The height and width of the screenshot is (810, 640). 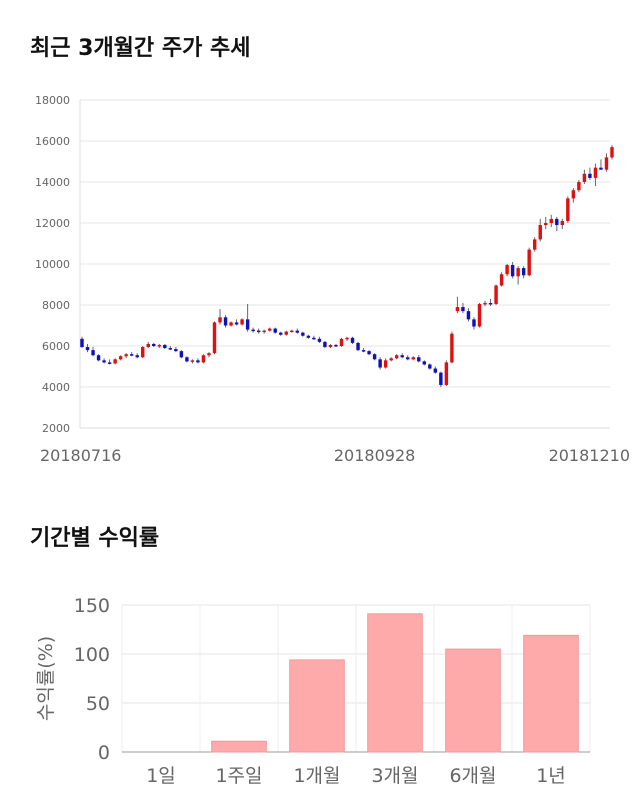 What do you see at coordinates (52, 264) in the screenshot?
I see `y-tick-label: 10000` at bounding box center [52, 264].